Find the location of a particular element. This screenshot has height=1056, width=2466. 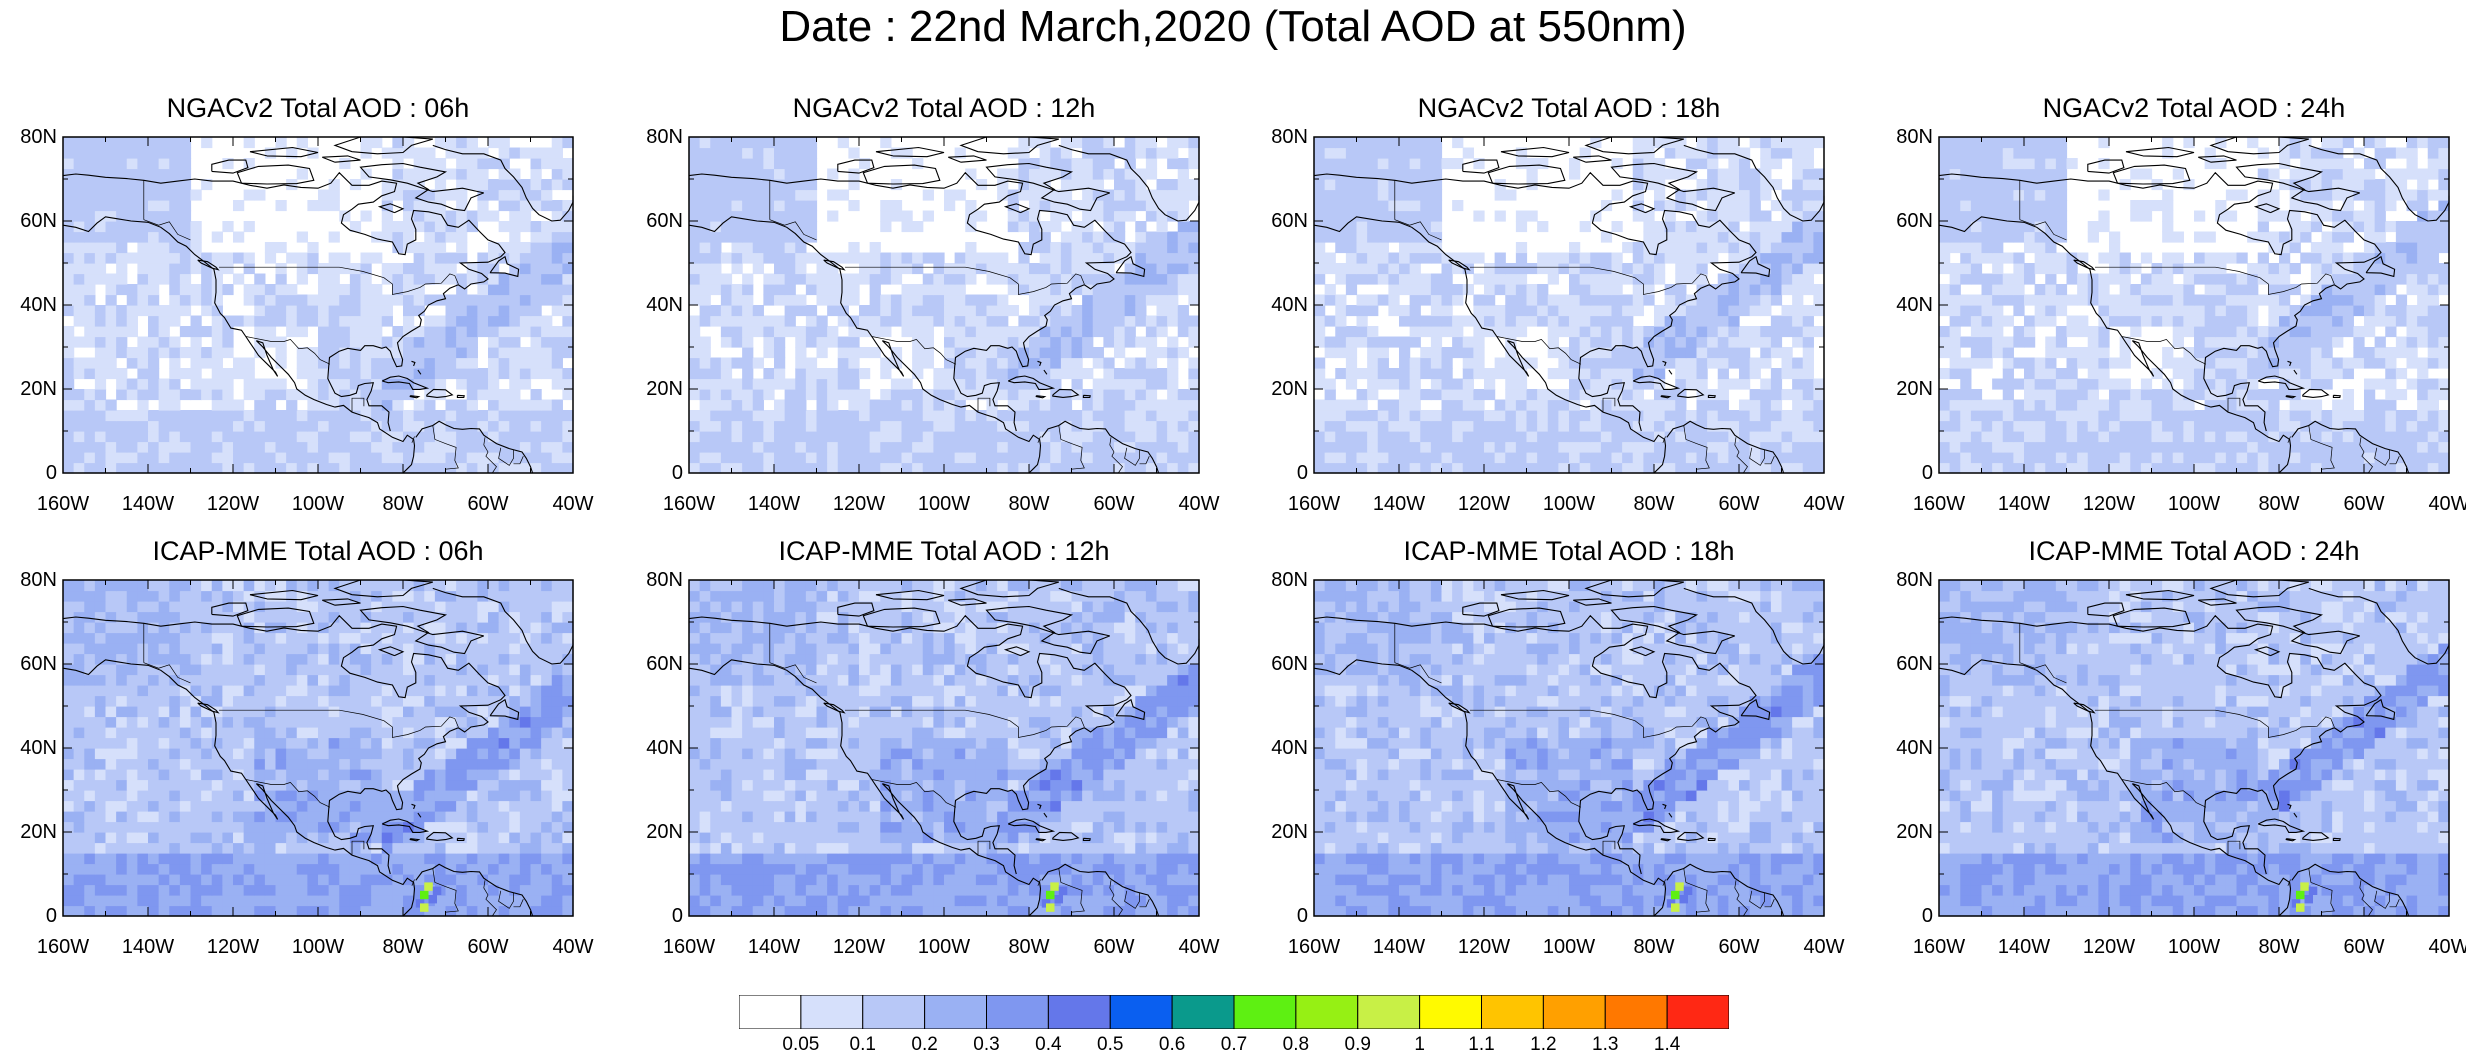

colorbar-label: 0.4 is located at coordinates (1048, 1044).